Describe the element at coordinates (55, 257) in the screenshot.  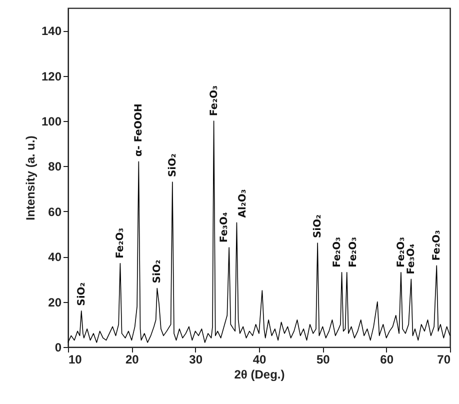
I see `y-tick-label: 40` at that location.